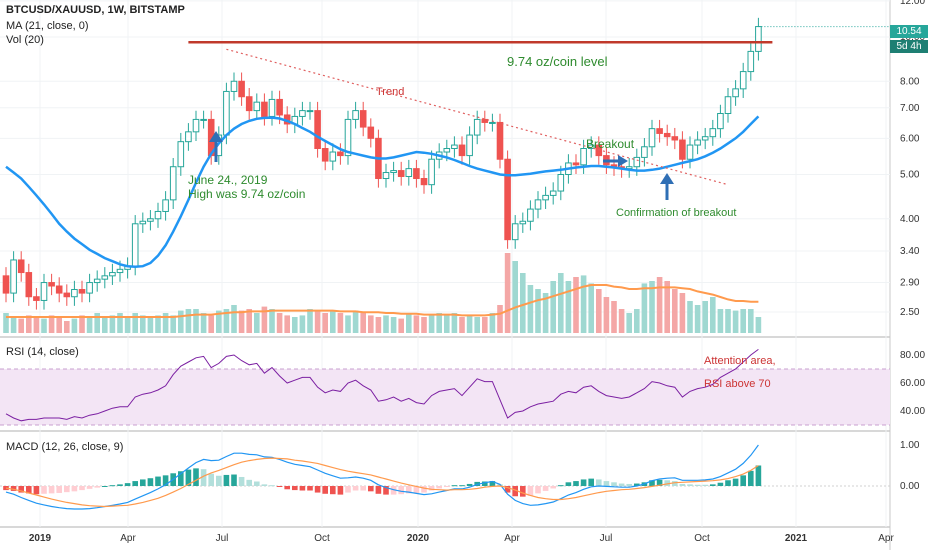 The width and height of the screenshot is (932, 550). What do you see at coordinates (65, 447) in the screenshot?
I see `macd-legend: MACD (12, 26, close, 9)` at bounding box center [65, 447].